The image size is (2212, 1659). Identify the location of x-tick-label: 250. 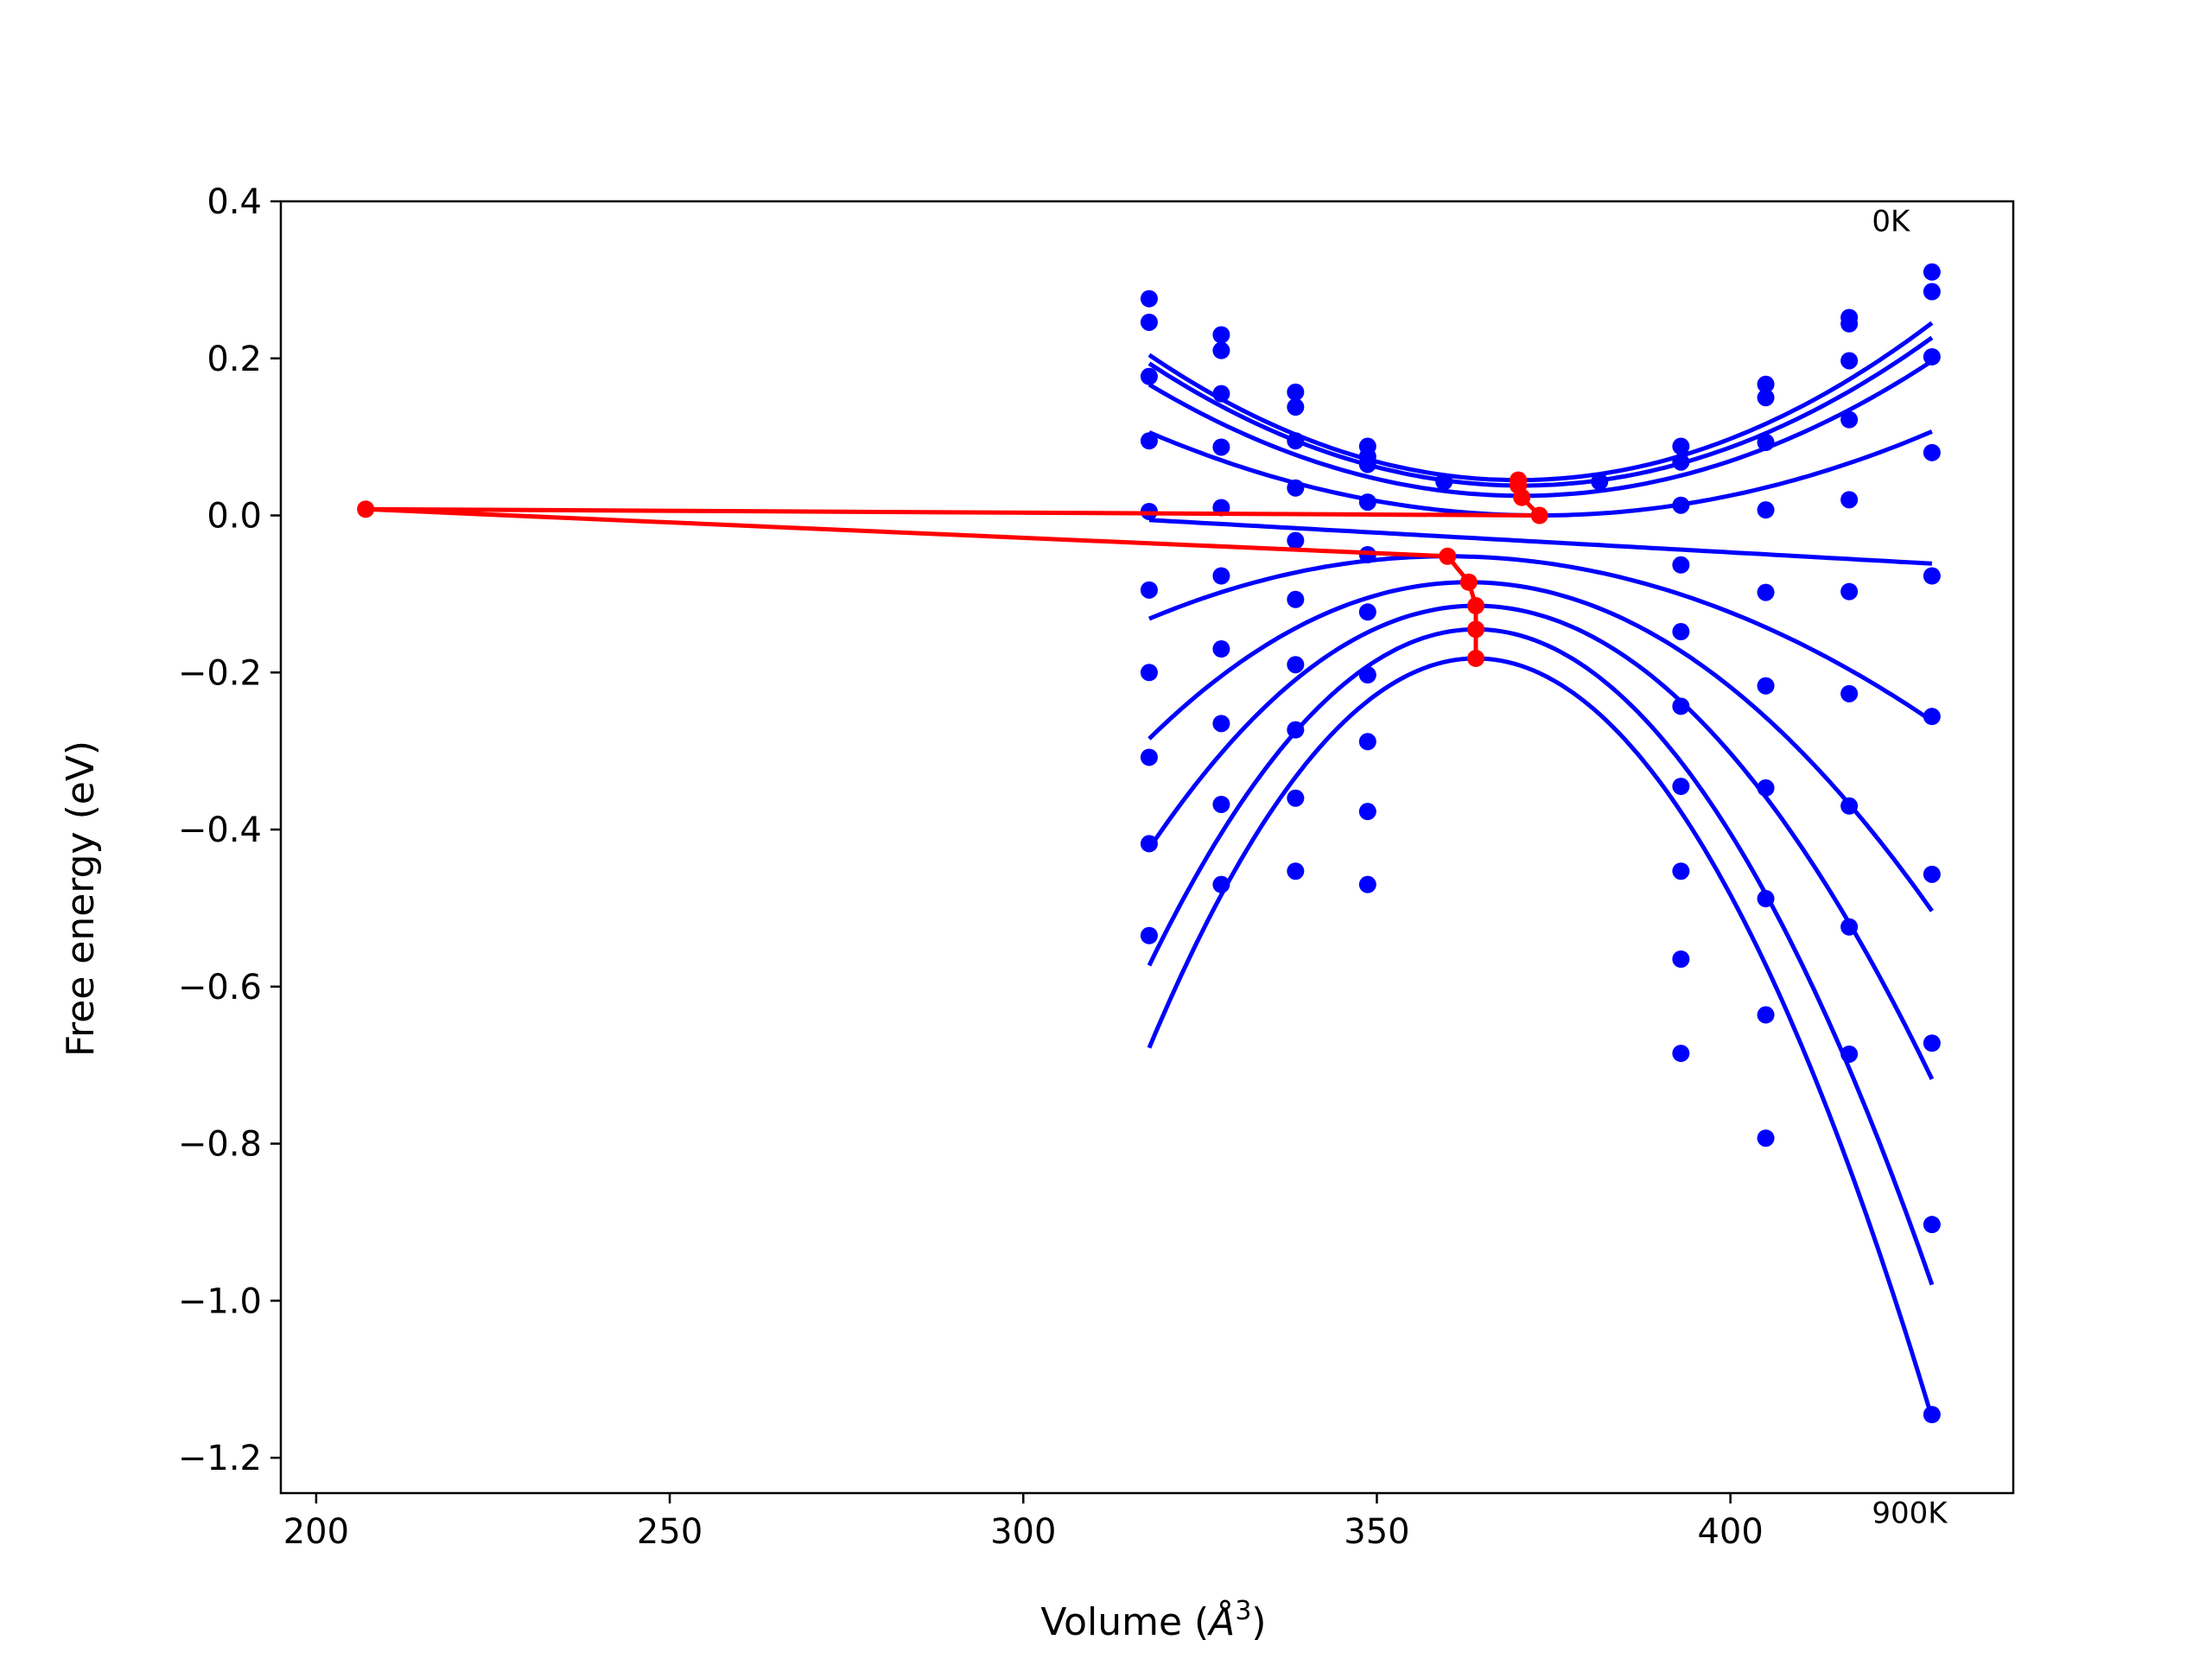
(669, 1532).